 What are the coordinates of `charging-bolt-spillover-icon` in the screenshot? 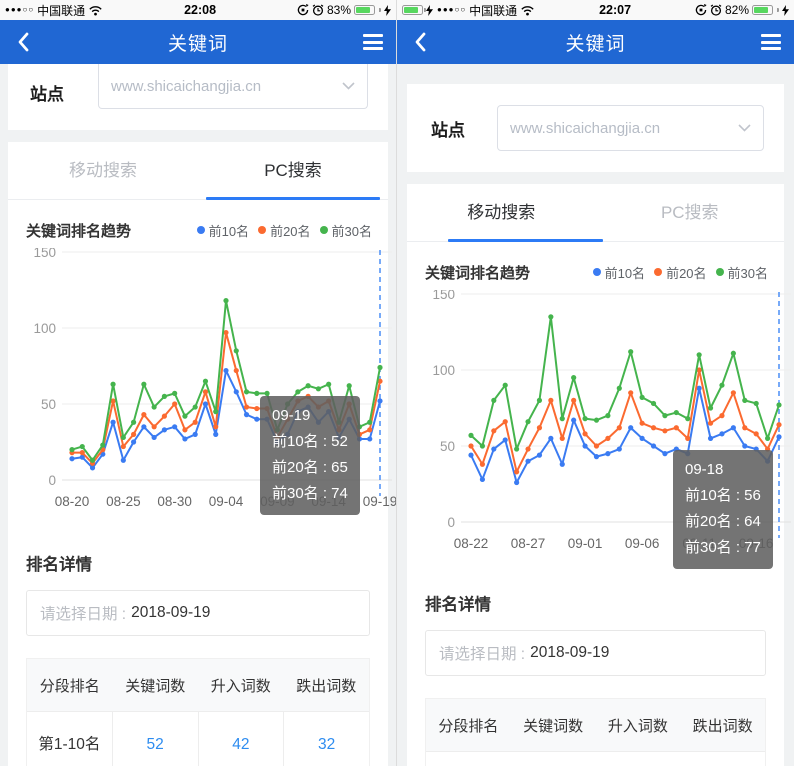 It's located at (429, 10).